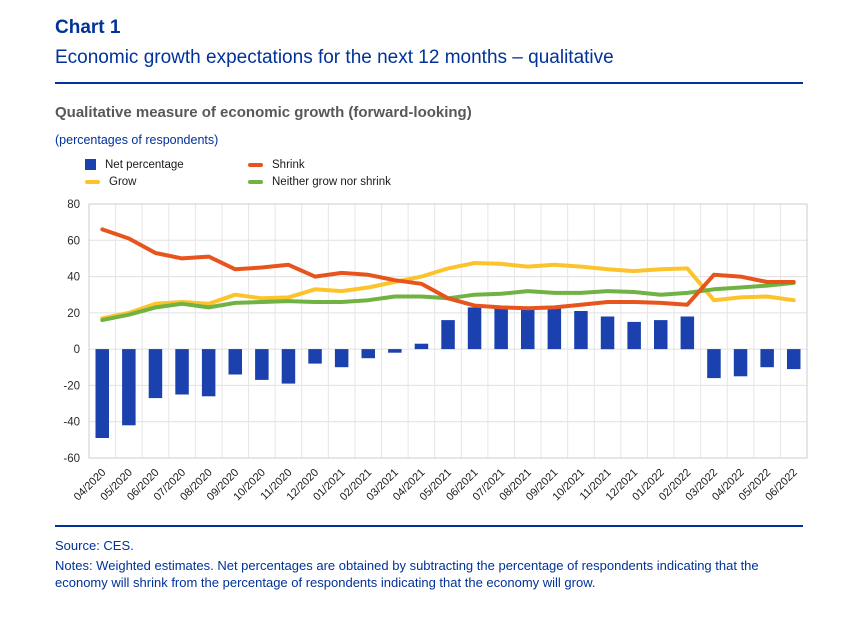 The image size is (856, 628). What do you see at coordinates (331, 181) in the screenshot?
I see `legend-label: Neither grow nor shrink` at bounding box center [331, 181].